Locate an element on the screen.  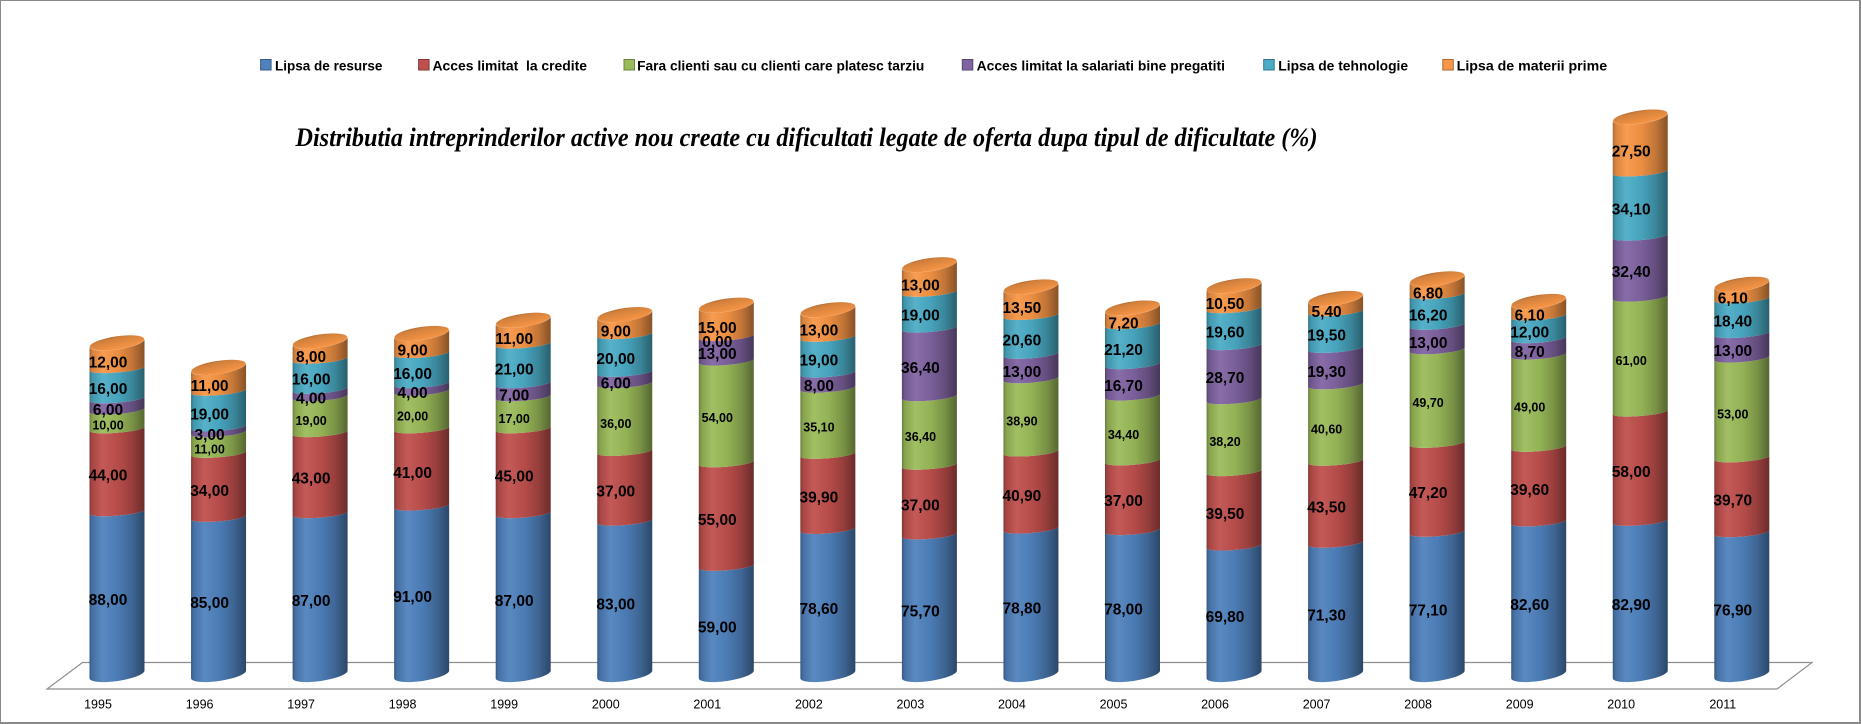
svg-text: 8,70 is located at coordinates (1530, 352).